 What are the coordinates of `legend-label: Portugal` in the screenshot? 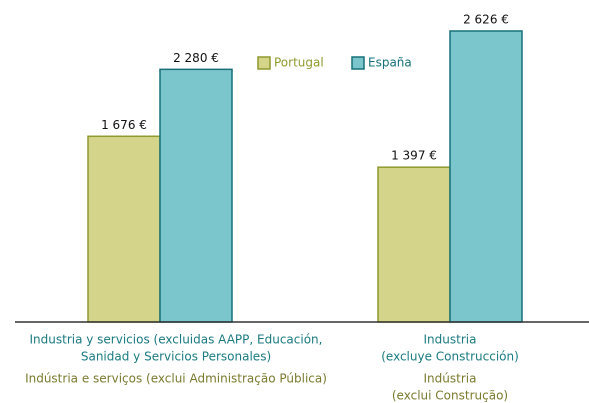 It's located at (299, 63).